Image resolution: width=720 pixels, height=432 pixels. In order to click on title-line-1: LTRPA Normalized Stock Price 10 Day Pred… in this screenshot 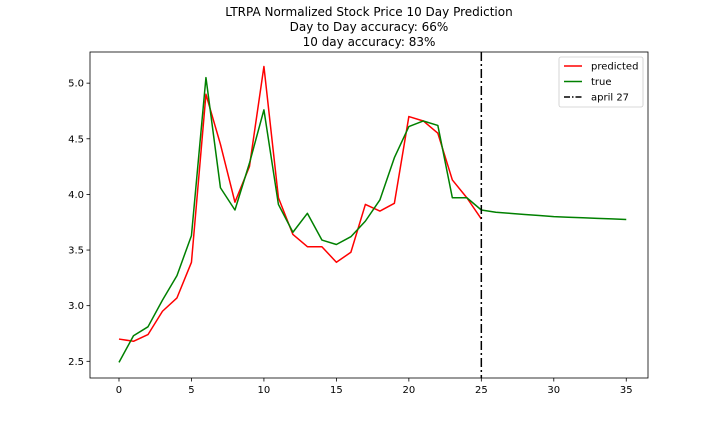, I will do `click(368, 12)`.